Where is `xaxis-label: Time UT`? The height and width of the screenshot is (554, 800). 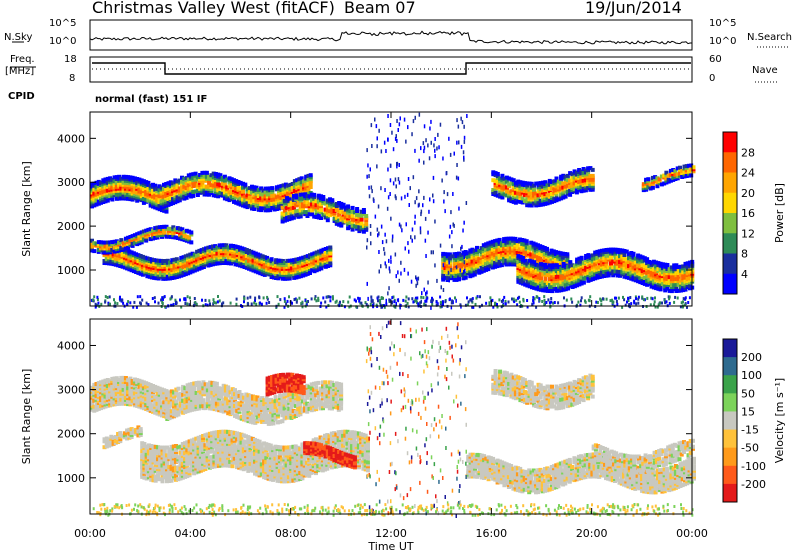
xaxis-label: Time UT is located at coordinates (390, 546).